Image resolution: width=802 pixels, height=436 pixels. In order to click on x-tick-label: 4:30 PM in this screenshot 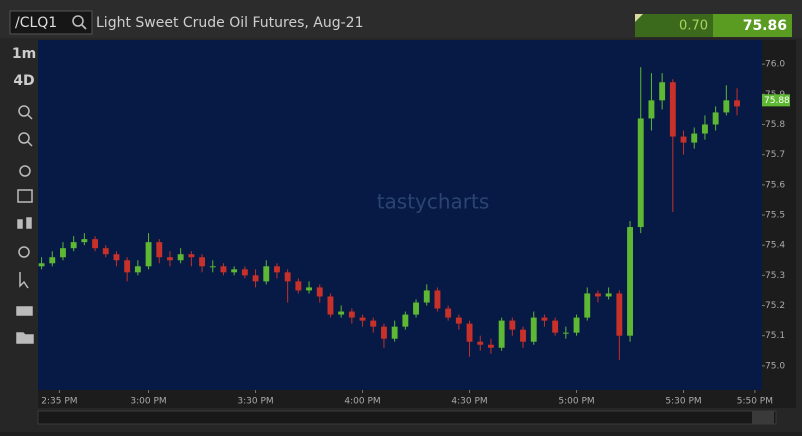, I will do `click(469, 402)`.